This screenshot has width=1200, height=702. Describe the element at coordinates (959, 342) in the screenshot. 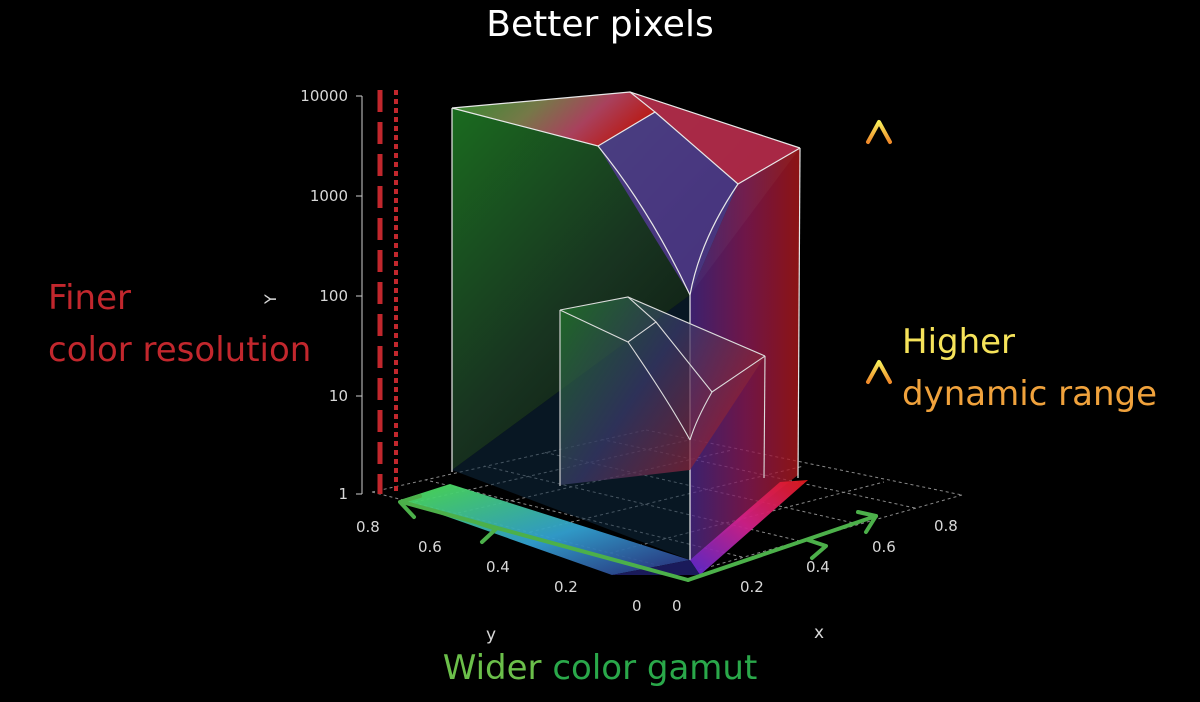

I see `higher-label: Higher` at that location.